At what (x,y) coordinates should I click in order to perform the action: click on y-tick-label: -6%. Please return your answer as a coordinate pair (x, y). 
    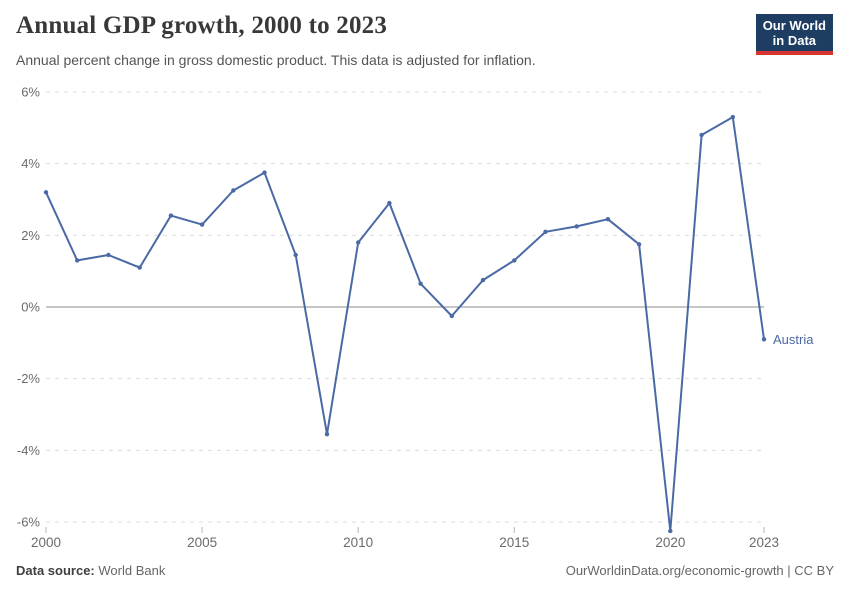
    Looking at the image, I should click on (29, 522).